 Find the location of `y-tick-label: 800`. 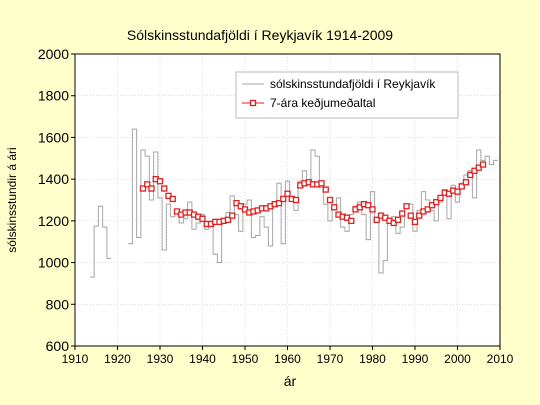

y-tick-label: 800 is located at coordinates (58, 304).